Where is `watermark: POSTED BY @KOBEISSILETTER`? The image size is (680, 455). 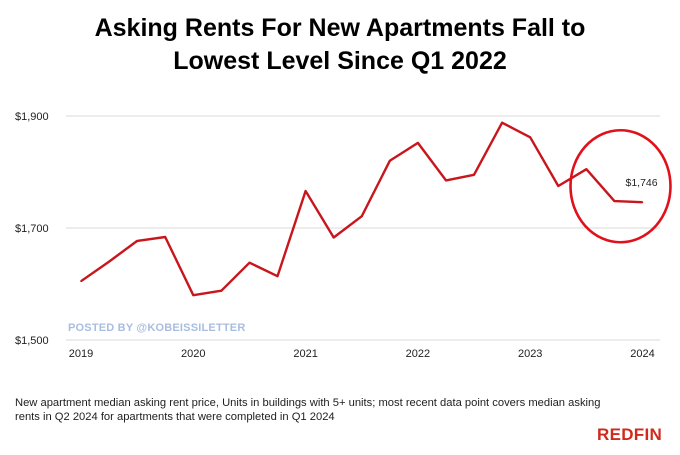
watermark: POSTED BY @KOBEISSILETTER is located at coordinates (157, 328).